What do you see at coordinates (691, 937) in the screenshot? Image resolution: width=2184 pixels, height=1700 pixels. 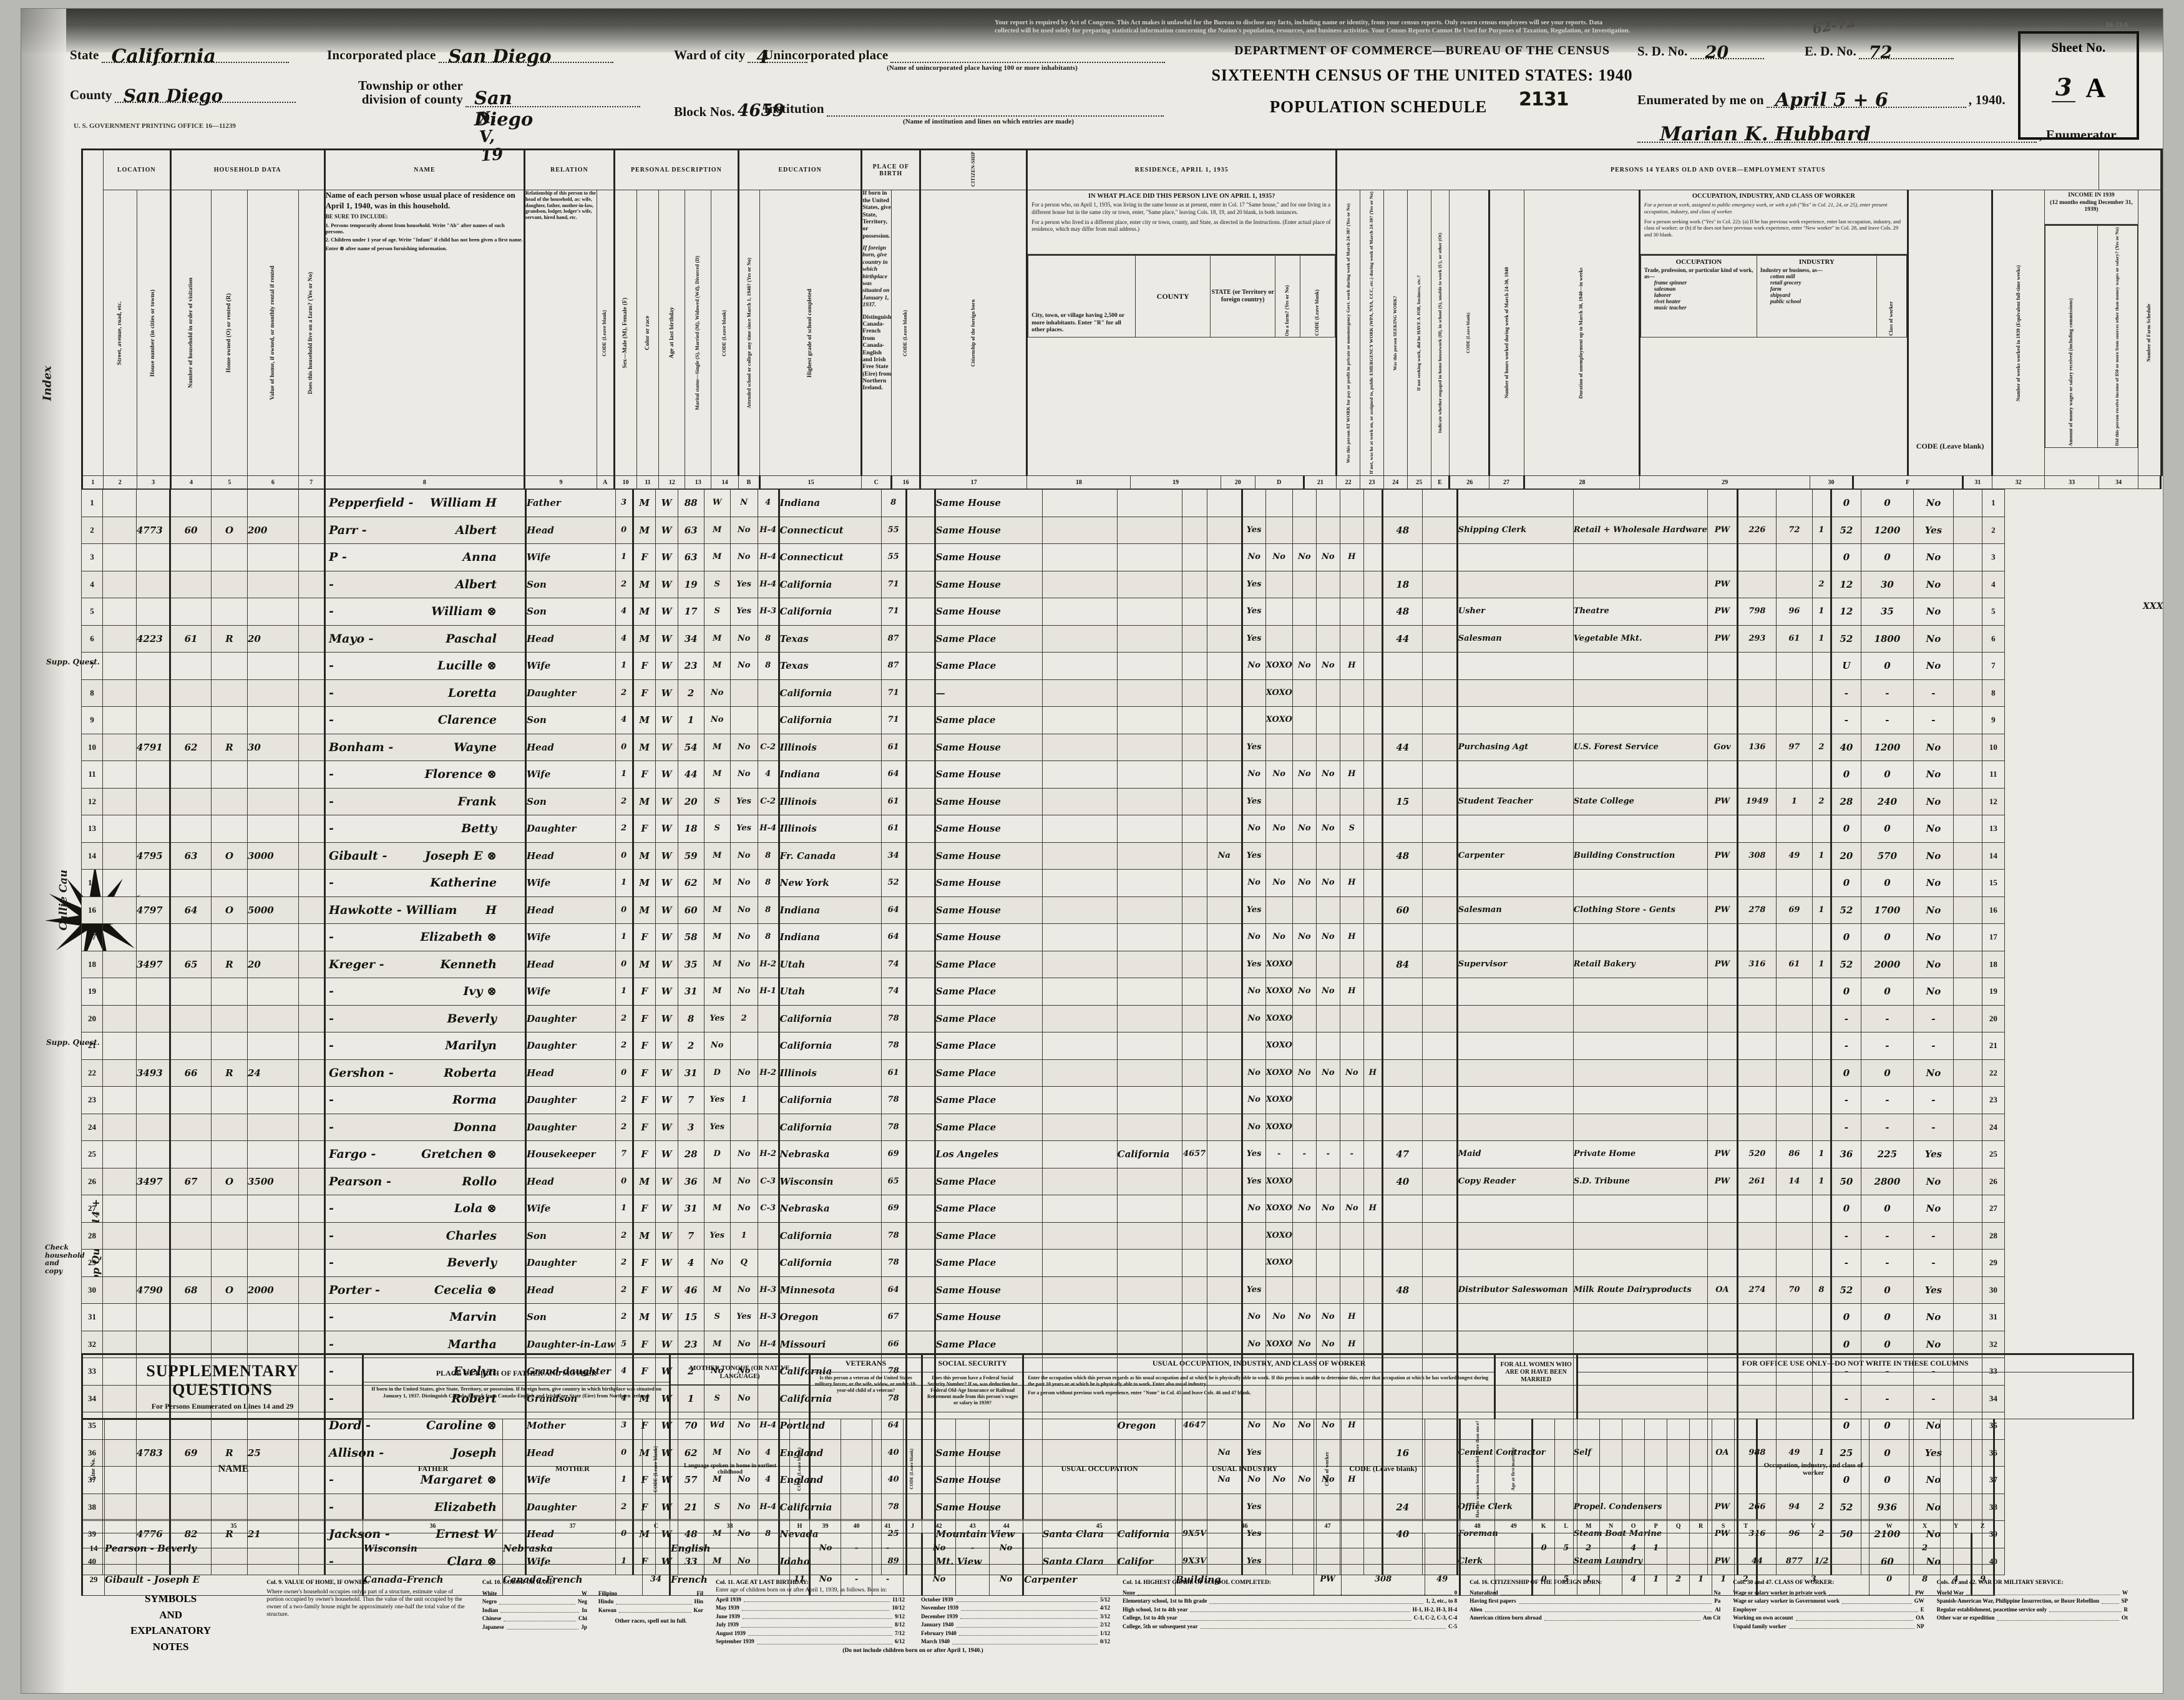 I see `cell-age: 58` at bounding box center [691, 937].